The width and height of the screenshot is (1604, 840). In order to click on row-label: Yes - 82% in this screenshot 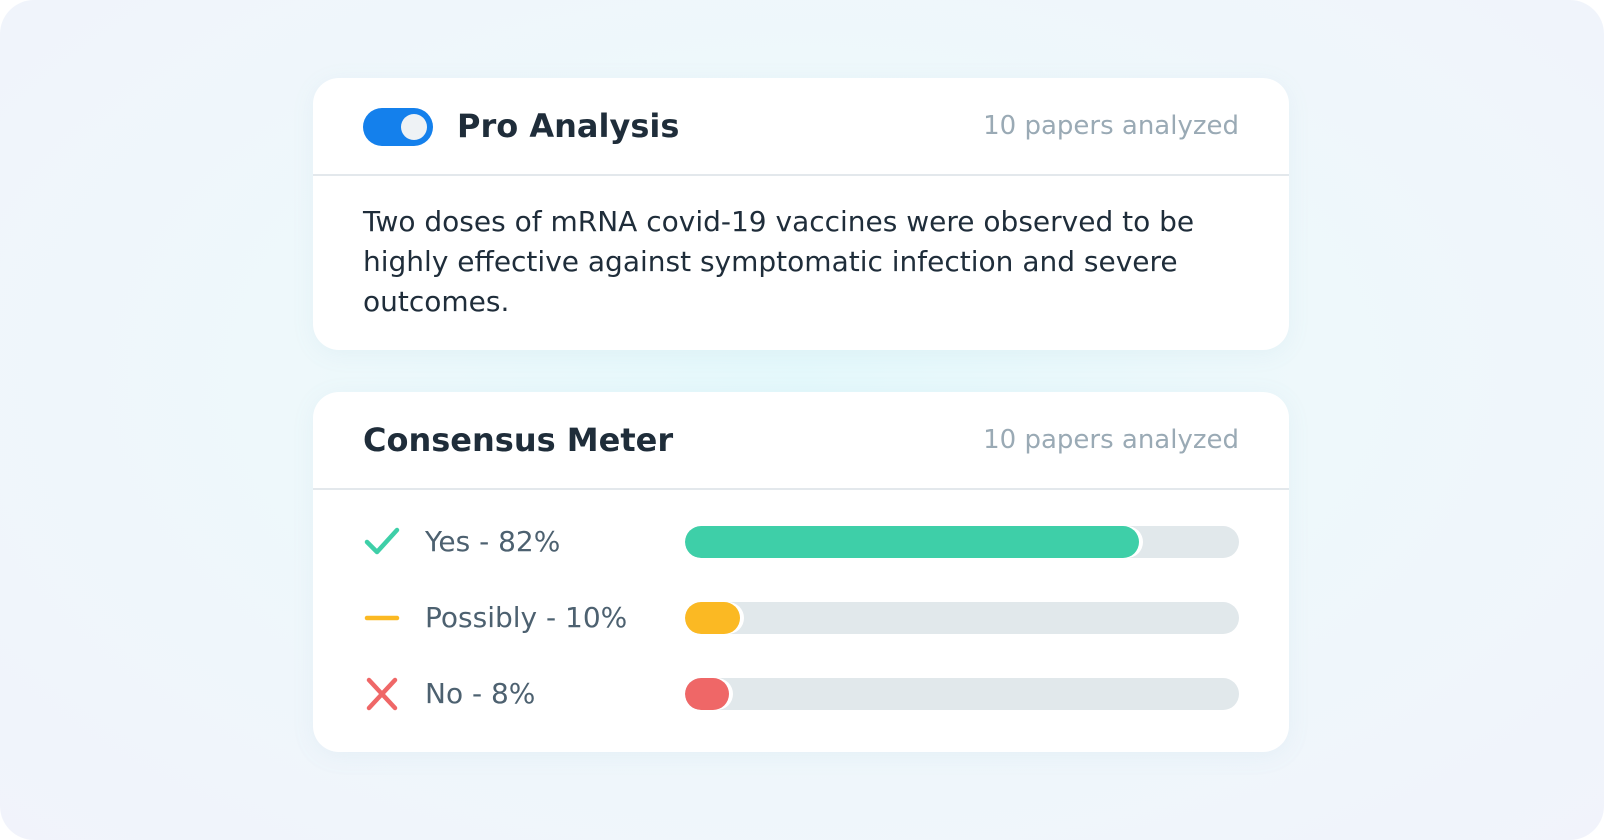, I will do `click(493, 541)`.